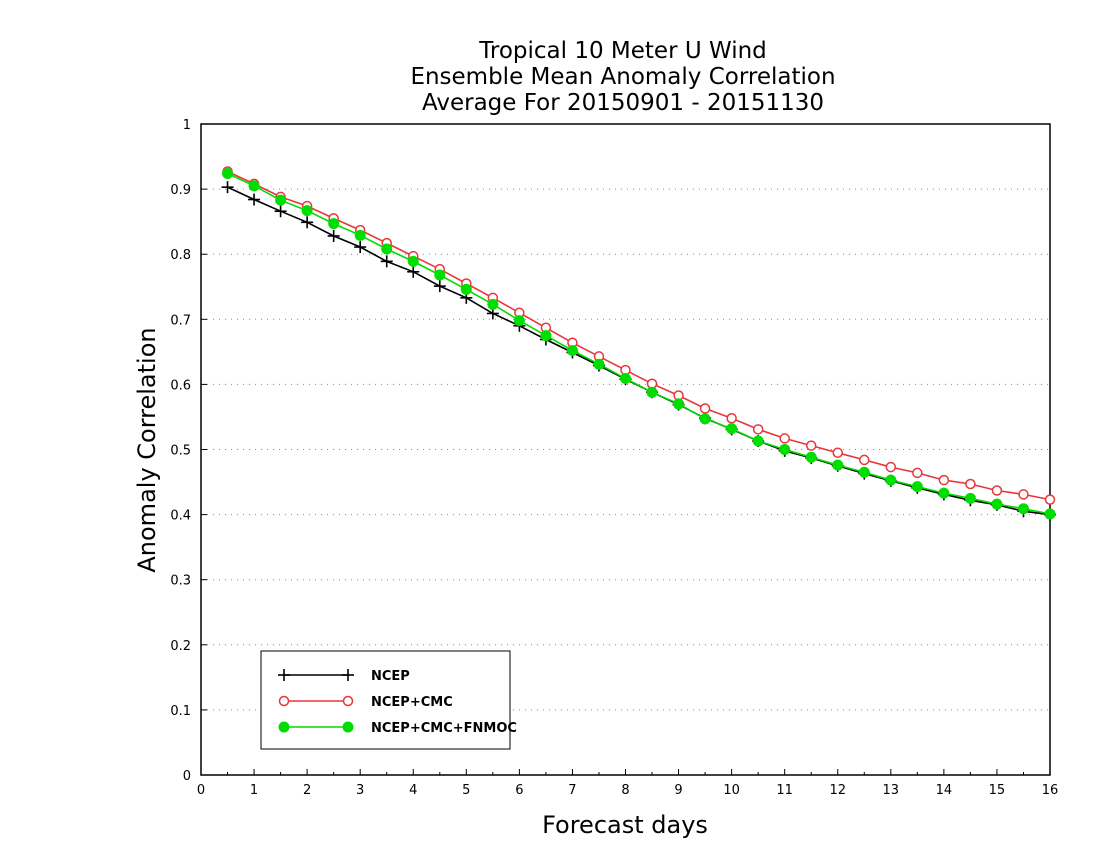 This screenshot has height=850, width=1100. I want to click on y-axis-label: Anomaly Correlation, so click(147, 449).